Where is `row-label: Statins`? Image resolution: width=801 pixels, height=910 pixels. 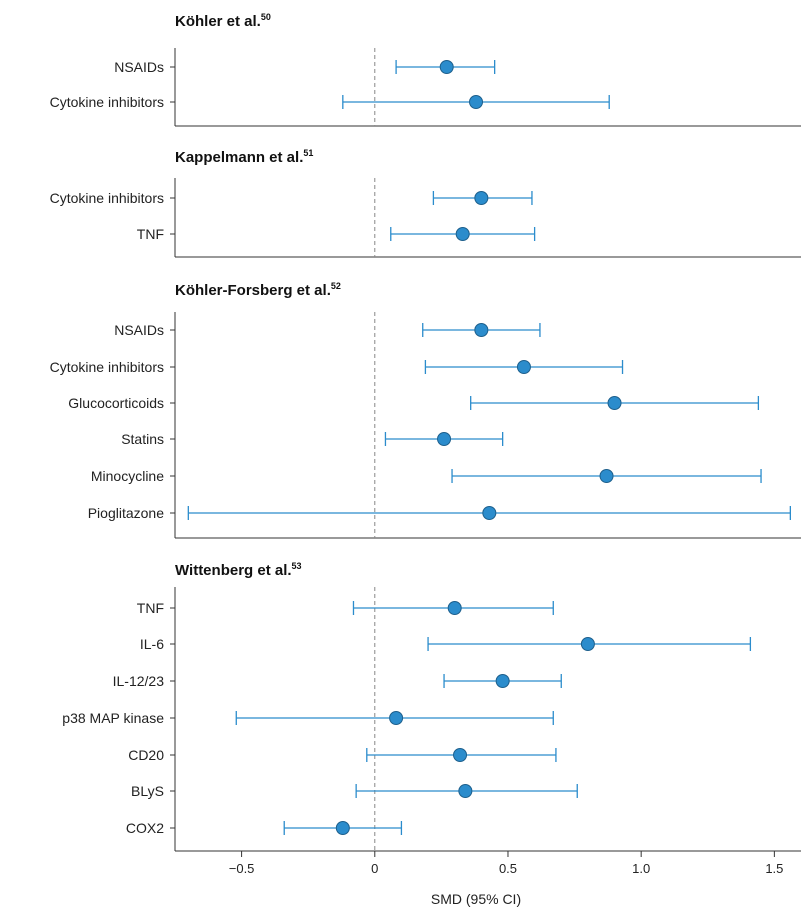
row-label: Statins is located at coordinates (142, 439).